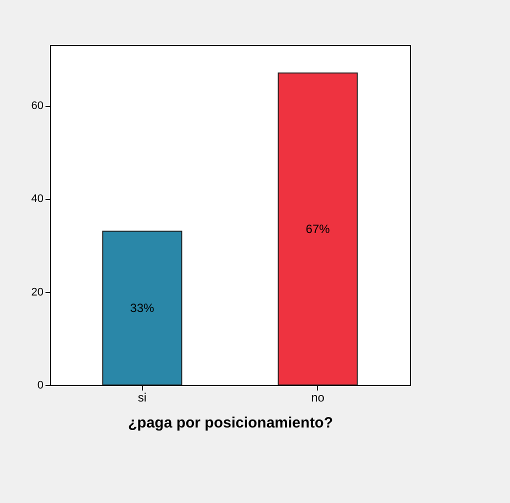  Describe the element at coordinates (142, 308) in the screenshot. I see `data-label: 33%` at that location.